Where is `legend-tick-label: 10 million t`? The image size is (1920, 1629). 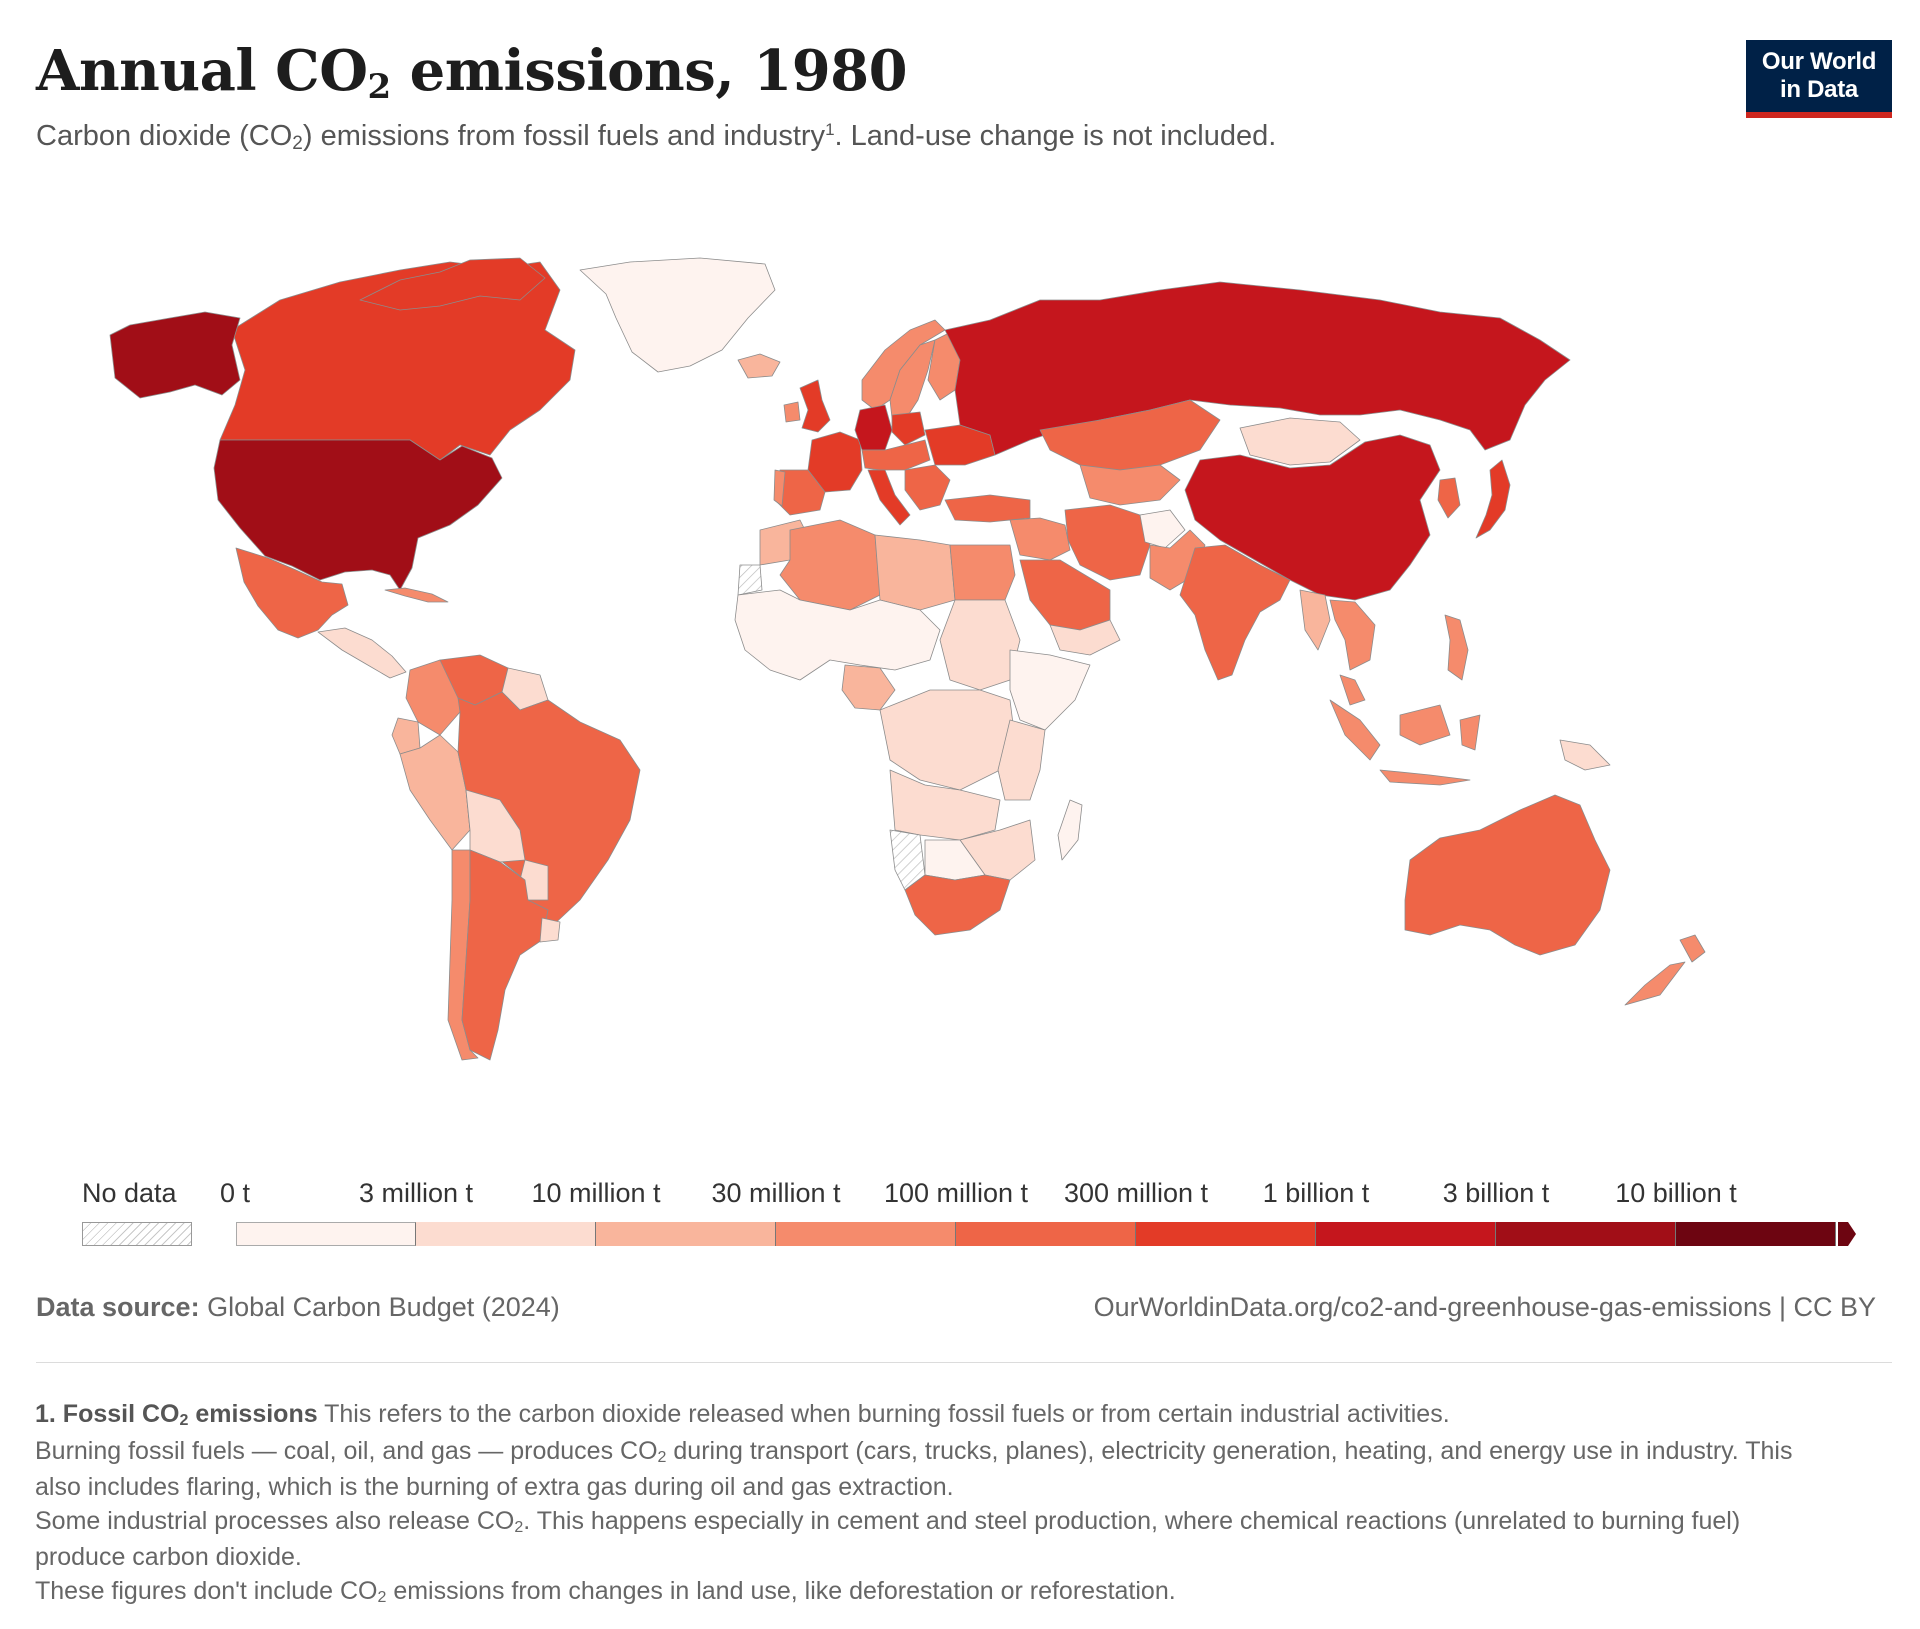
legend-tick-label: 10 million t is located at coordinates (596, 1193).